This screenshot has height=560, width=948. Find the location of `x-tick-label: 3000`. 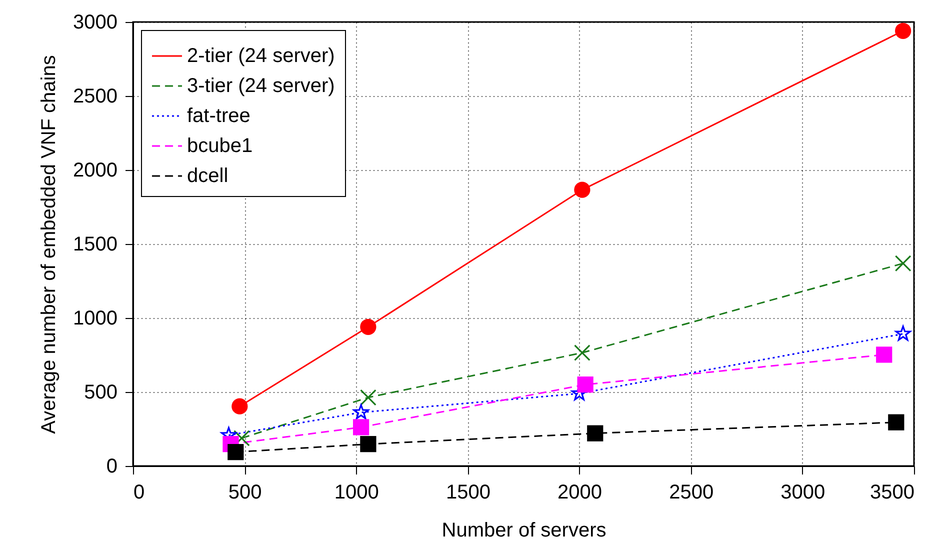

x-tick-label: 3000 is located at coordinates (803, 493).